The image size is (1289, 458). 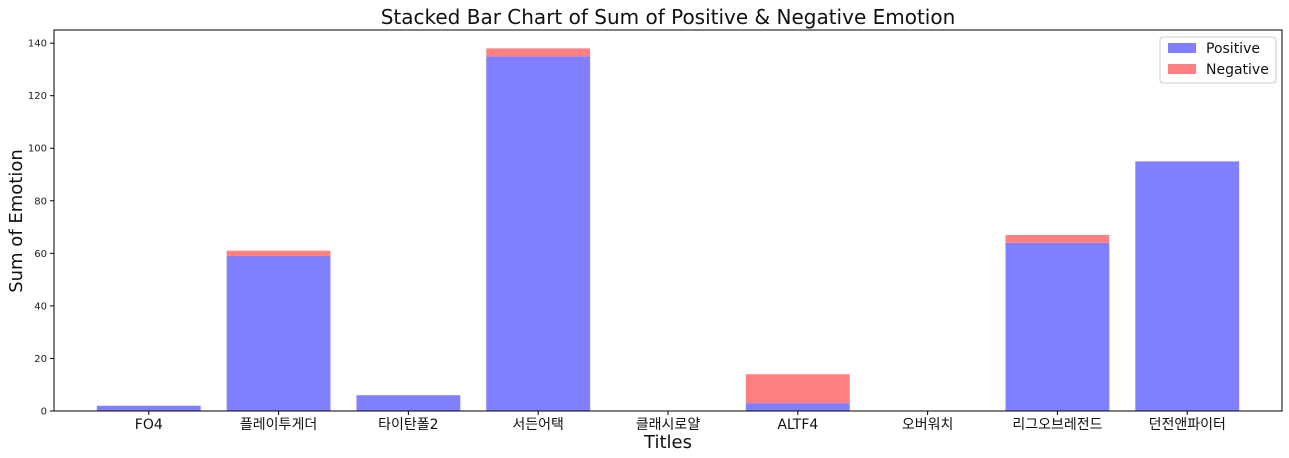 What do you see at coordinates (1233, 49) in the screenshot?
I see `legend-label-positive: Positive` at bounding box center [1233, 49].